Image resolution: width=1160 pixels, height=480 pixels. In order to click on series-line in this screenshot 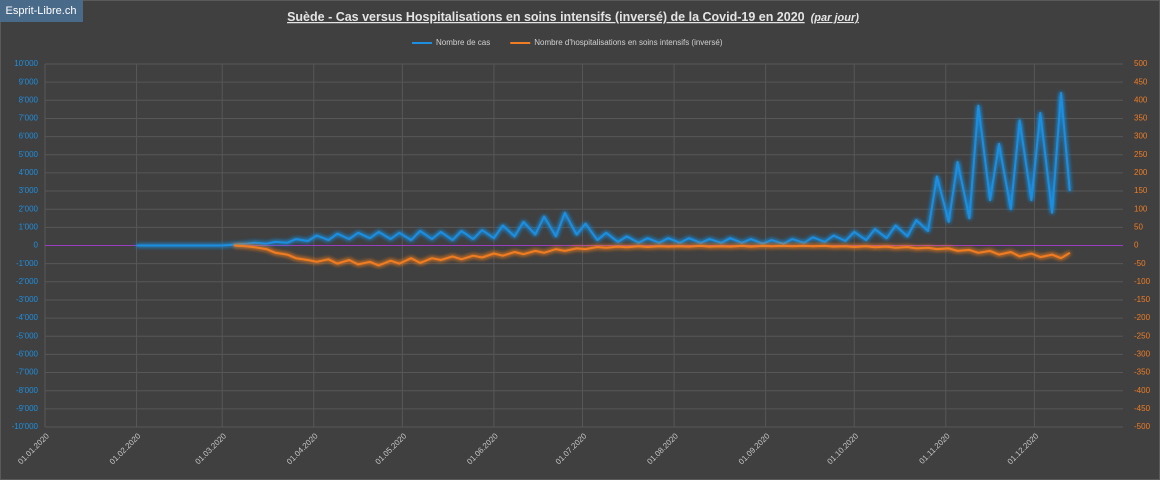, I will do `click(652, 255)`.